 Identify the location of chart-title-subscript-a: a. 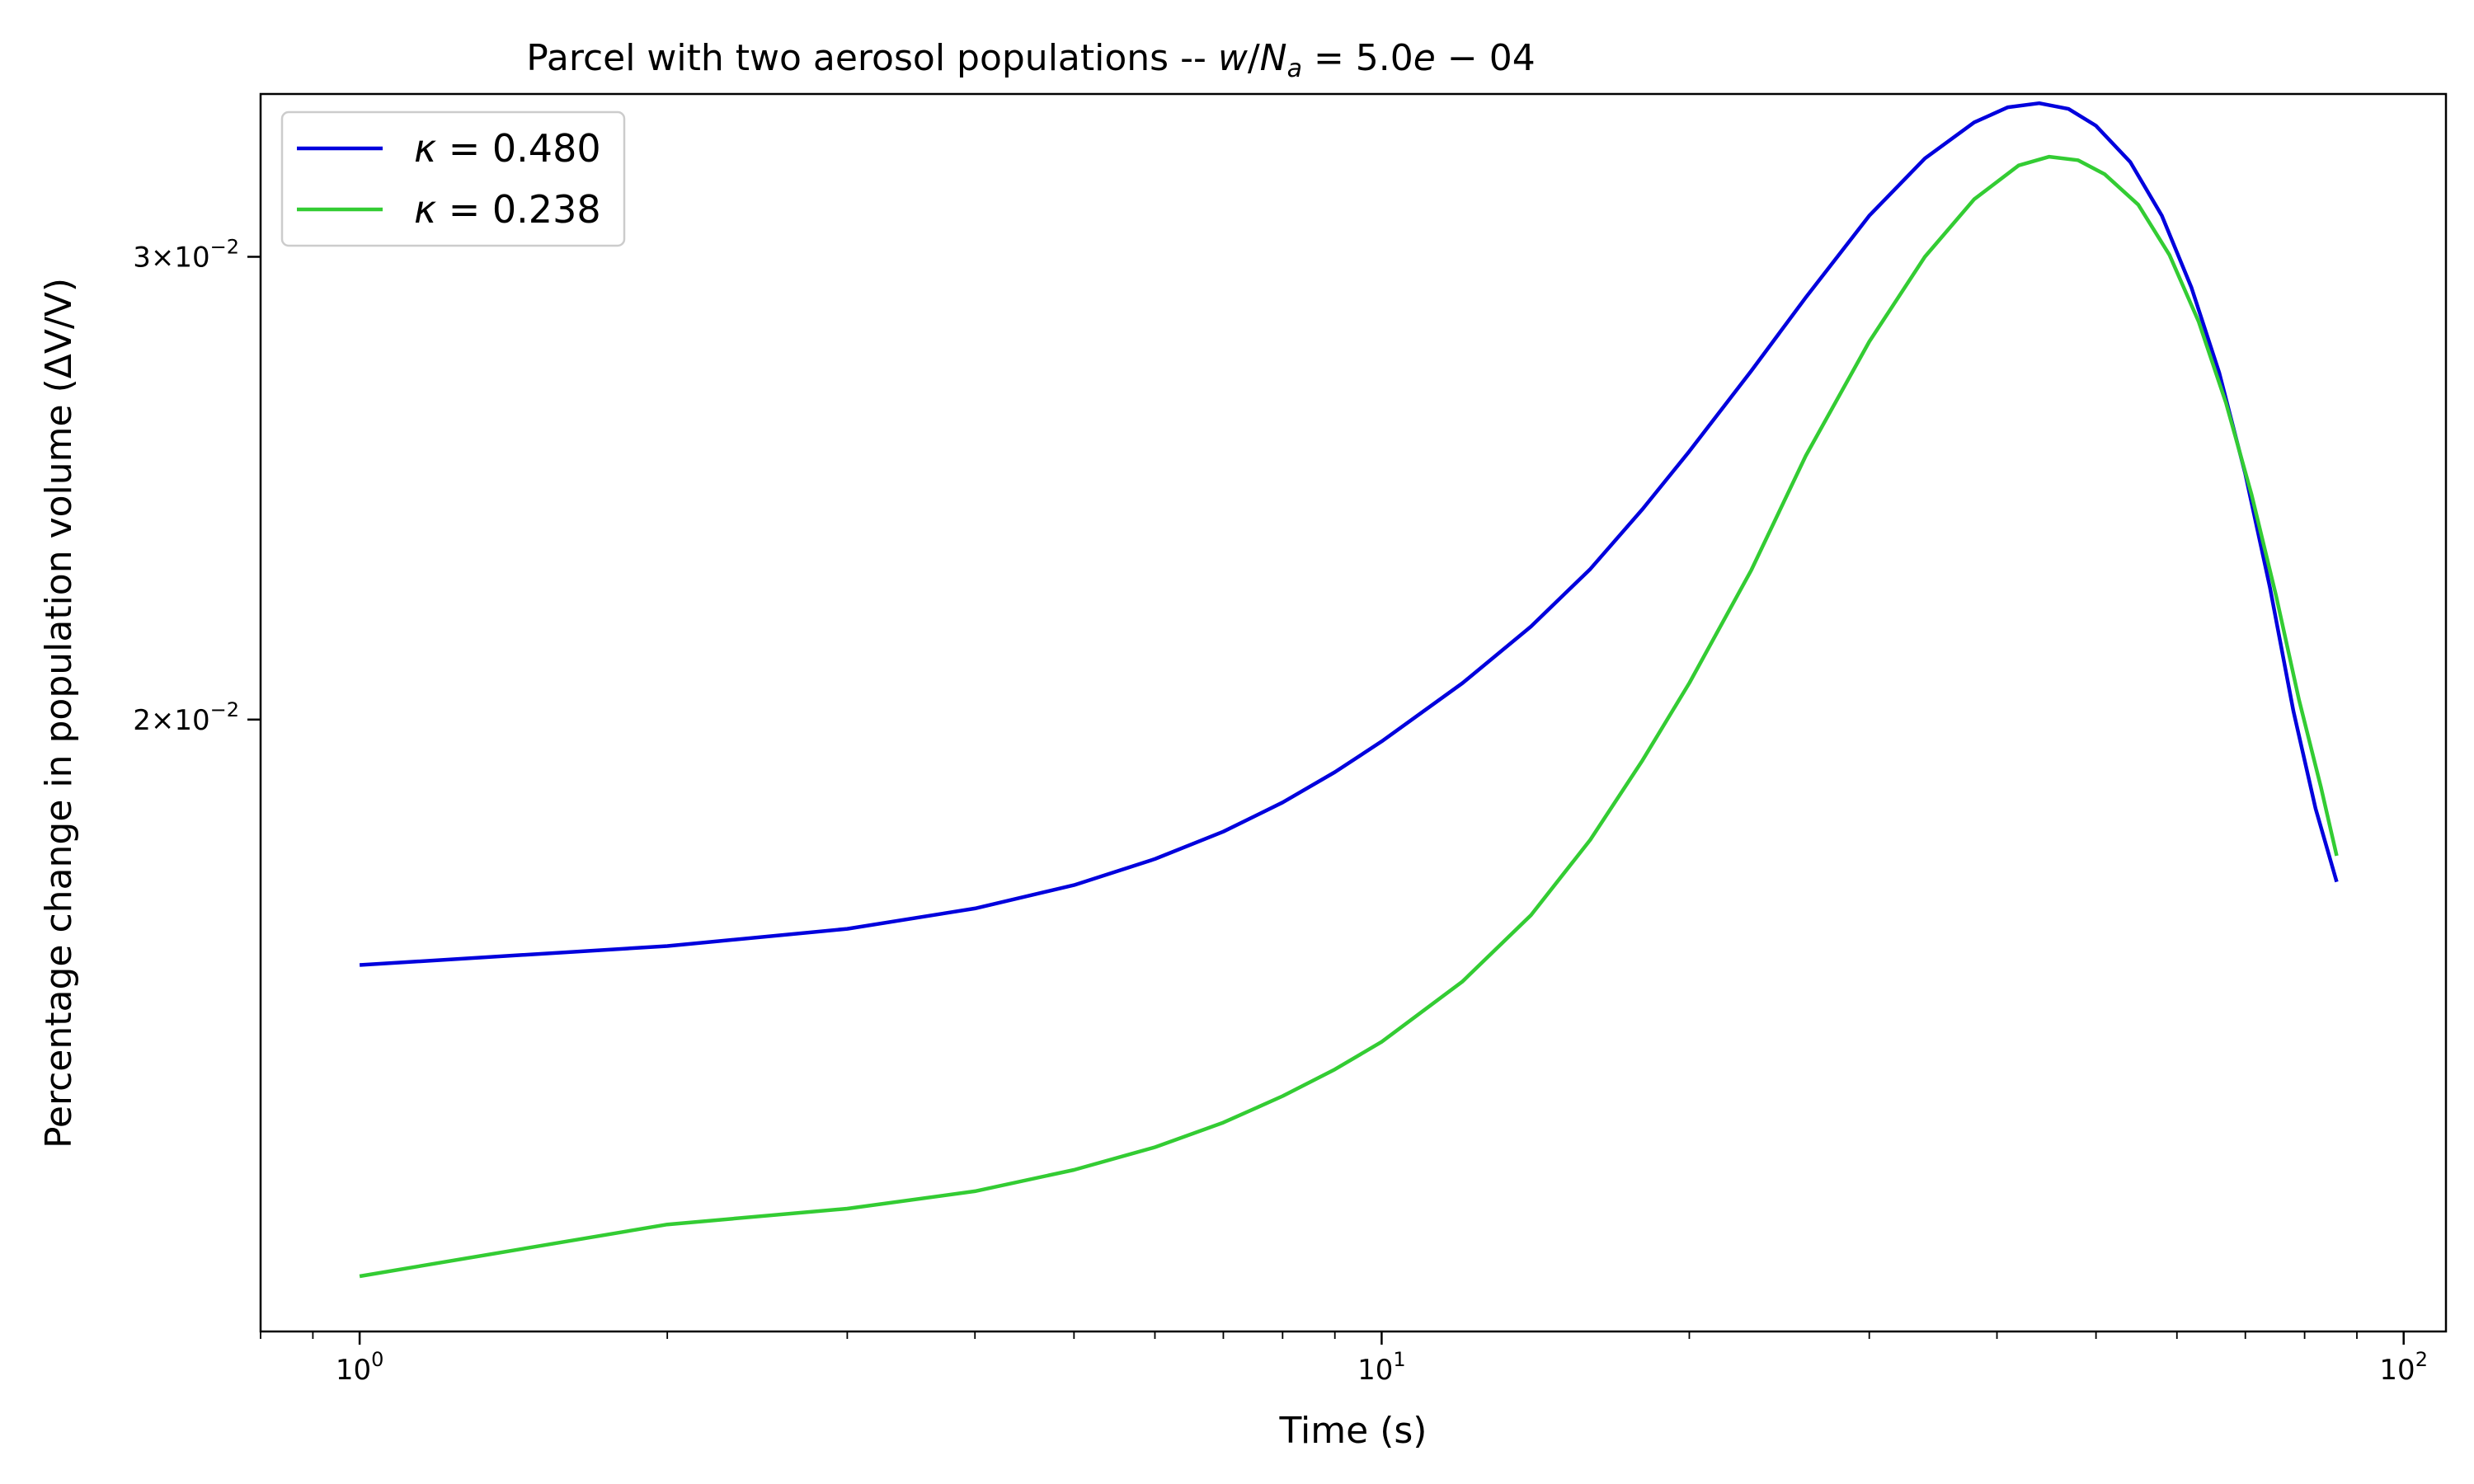
(1294, 68).